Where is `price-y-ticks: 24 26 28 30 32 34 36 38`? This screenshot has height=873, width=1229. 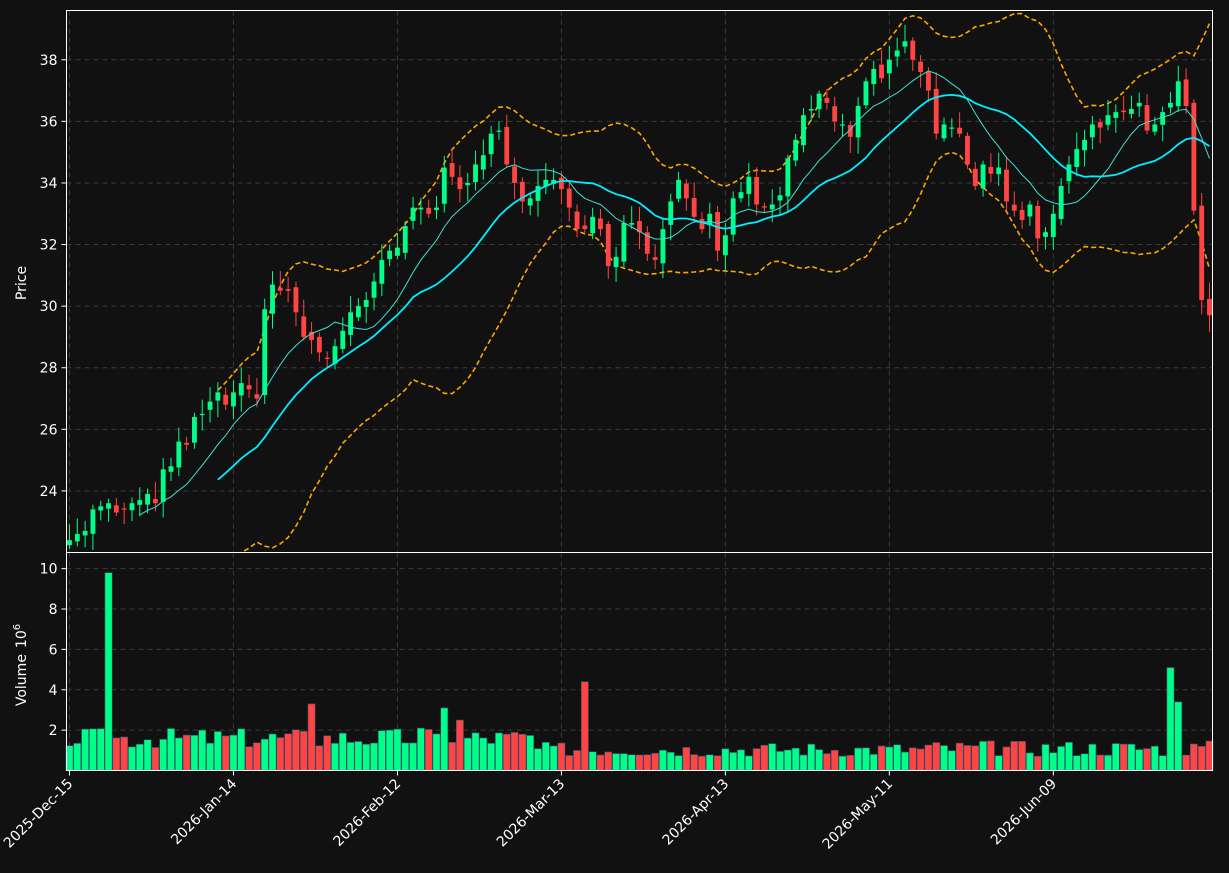 price-y-ticks: 24 26 28 30 32 34 36 38 is located at coordinates (53, 276).